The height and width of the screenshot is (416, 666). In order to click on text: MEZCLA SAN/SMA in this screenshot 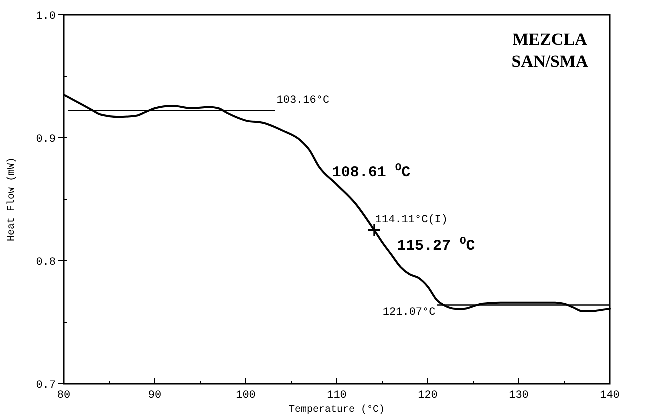, I will do `click(550, 50)`.